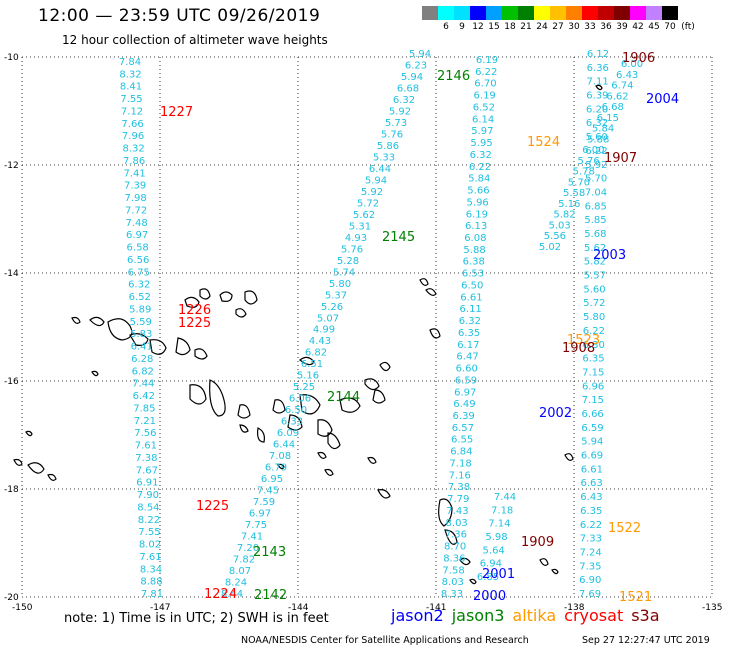 This screenshot has height=650, width=740. What do you see at coordinates (268, 491) in the screenshot?
I see `wave-height-value: 7.45` at bounding box center [268, 491].